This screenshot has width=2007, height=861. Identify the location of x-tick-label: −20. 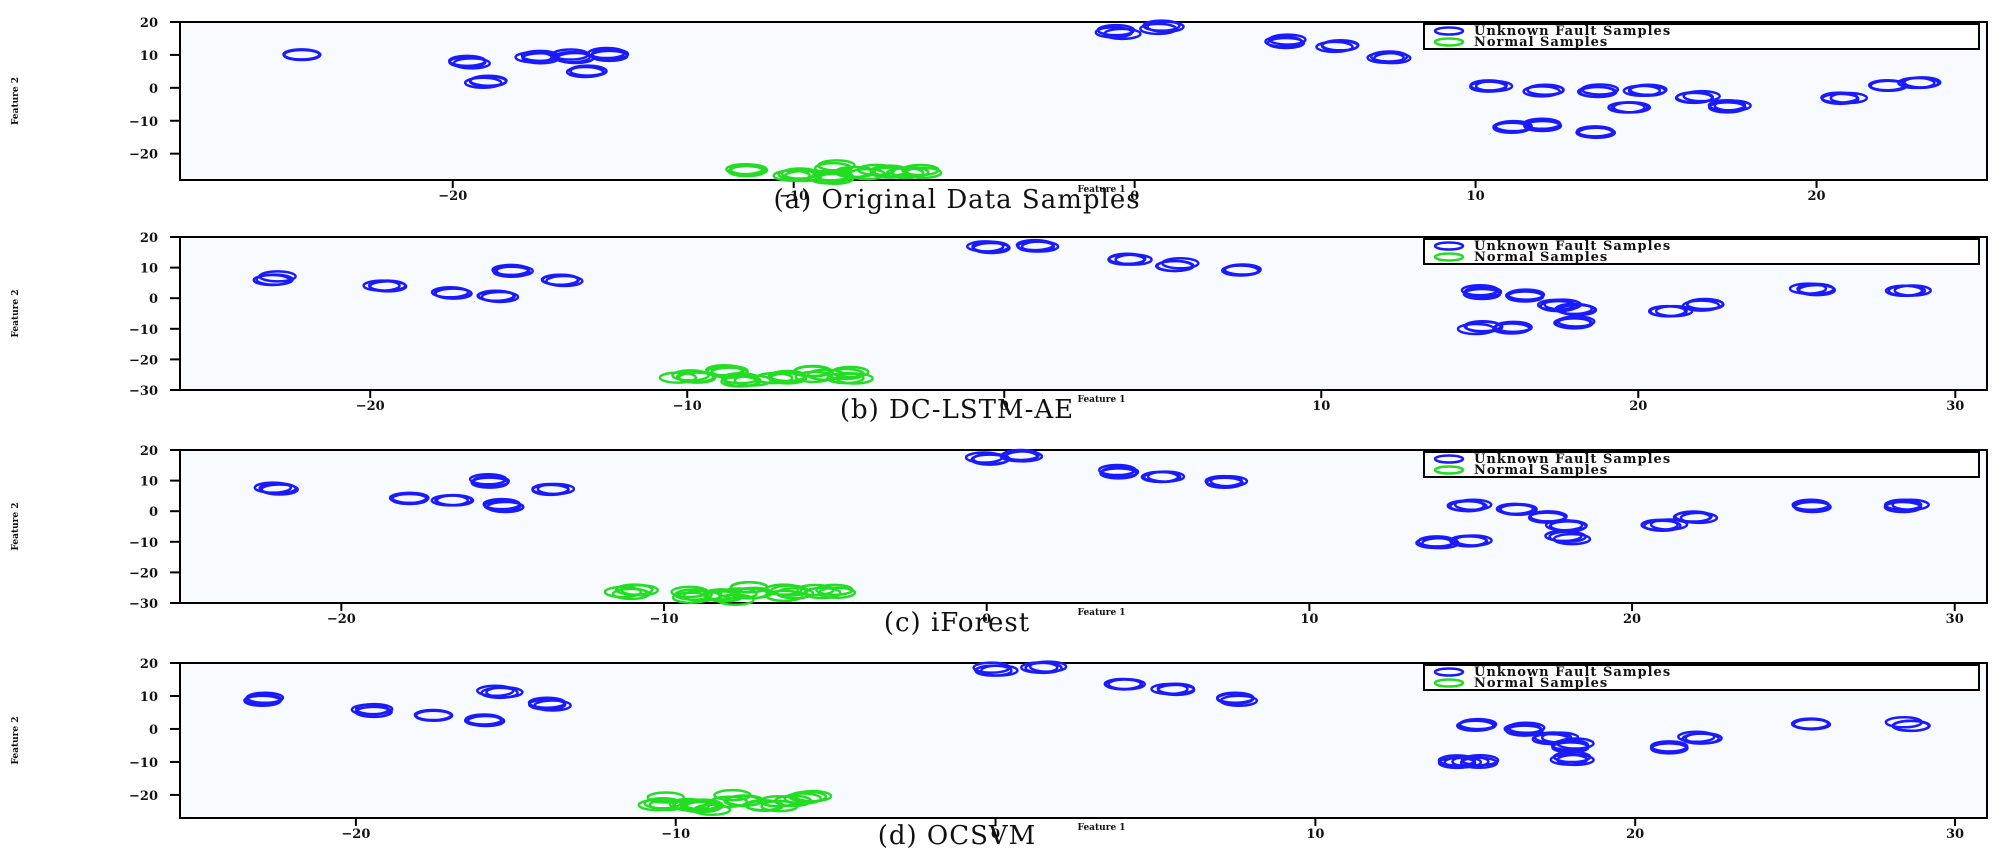
(355, 834).